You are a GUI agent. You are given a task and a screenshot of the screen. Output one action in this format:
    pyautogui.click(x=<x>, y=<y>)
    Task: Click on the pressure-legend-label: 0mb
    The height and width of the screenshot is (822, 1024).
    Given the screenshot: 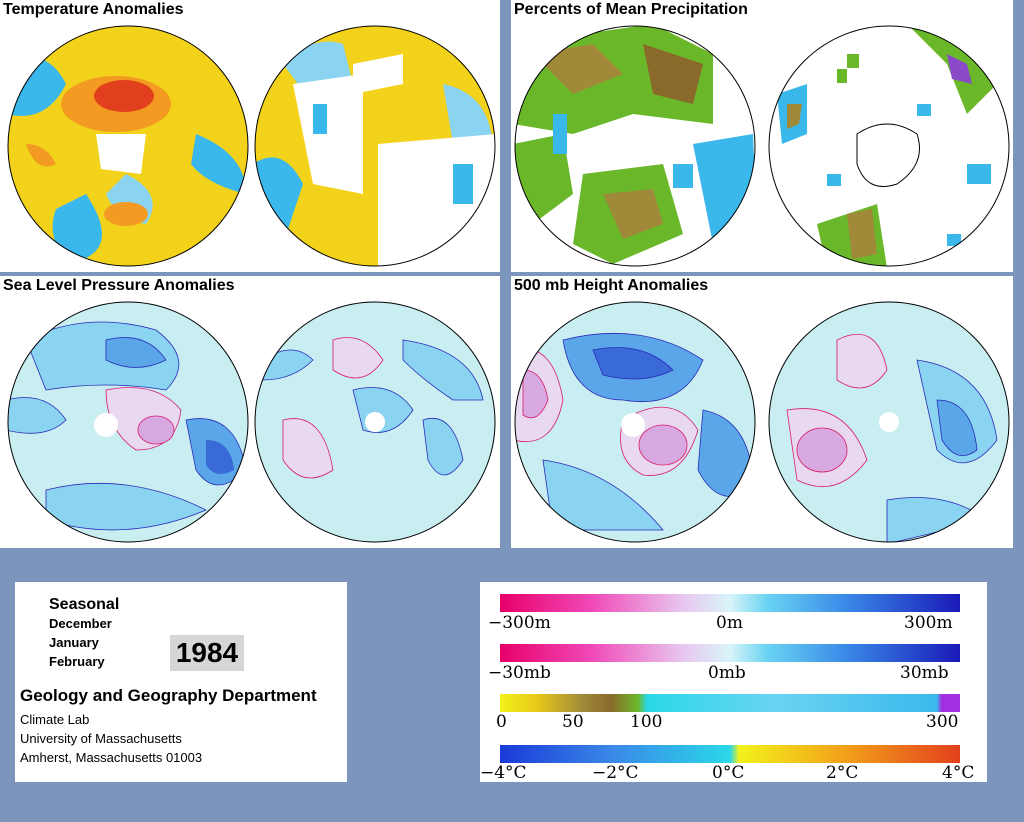 What is the action you would take?
    pyautogui.click(x=727, y=673)
    